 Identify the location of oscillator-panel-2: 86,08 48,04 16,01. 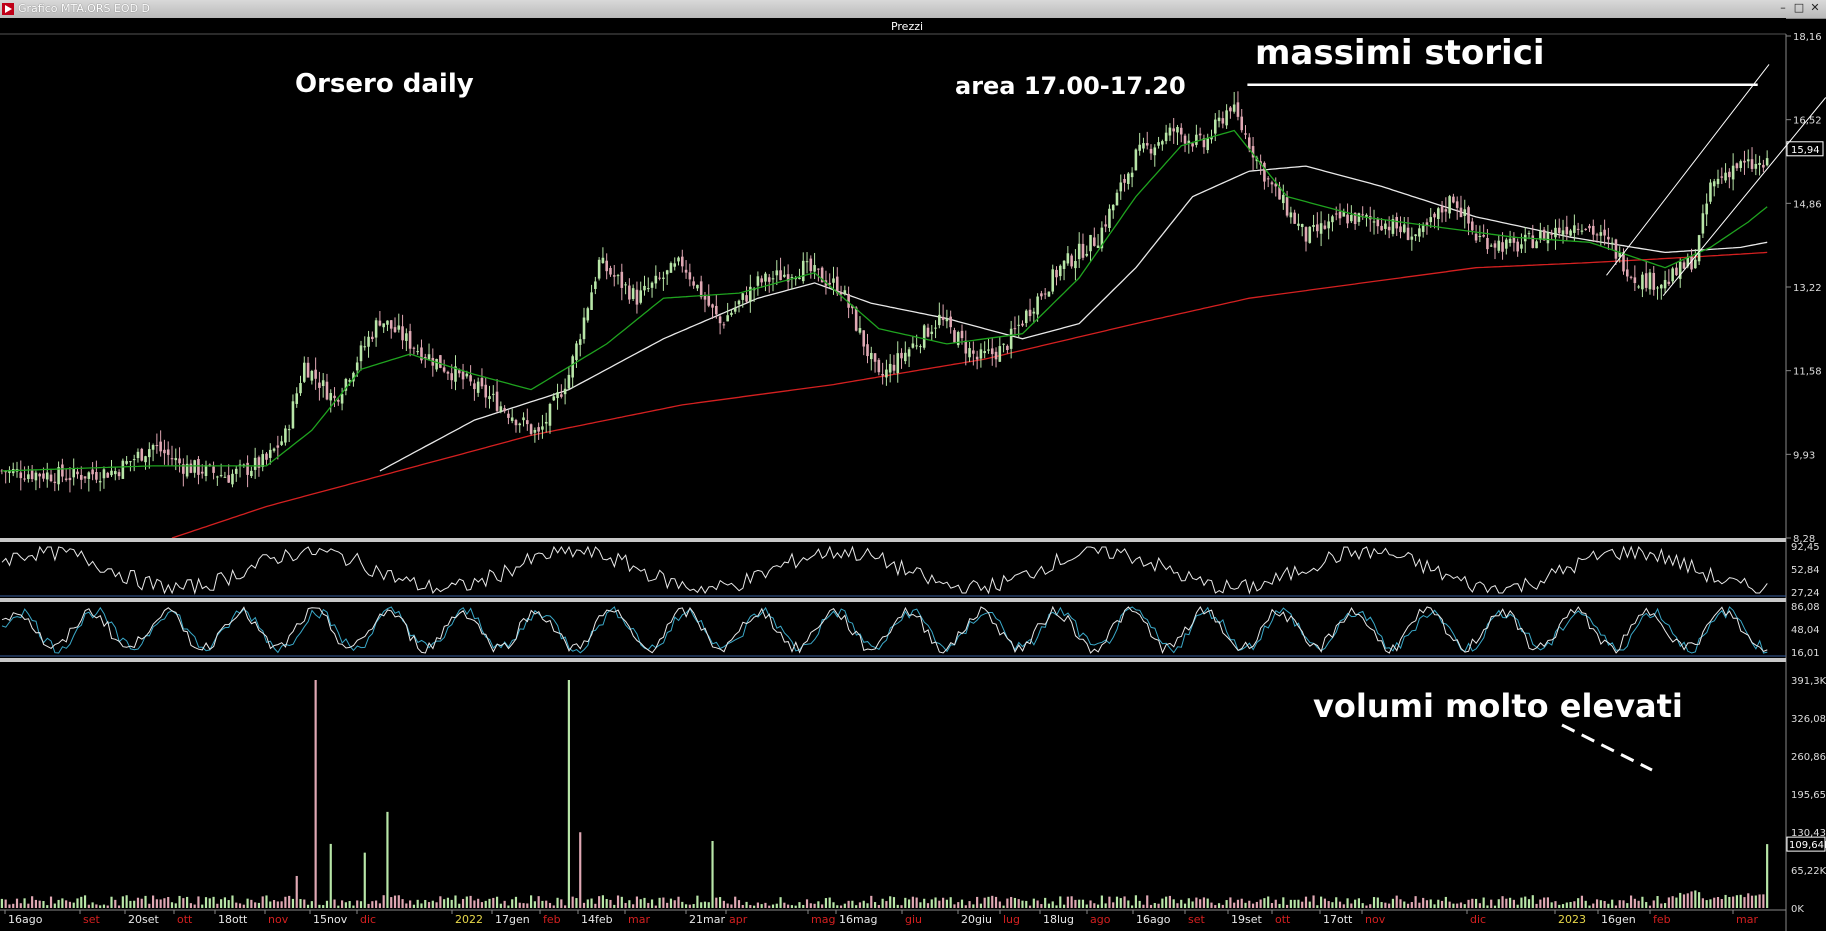
(910, 630).